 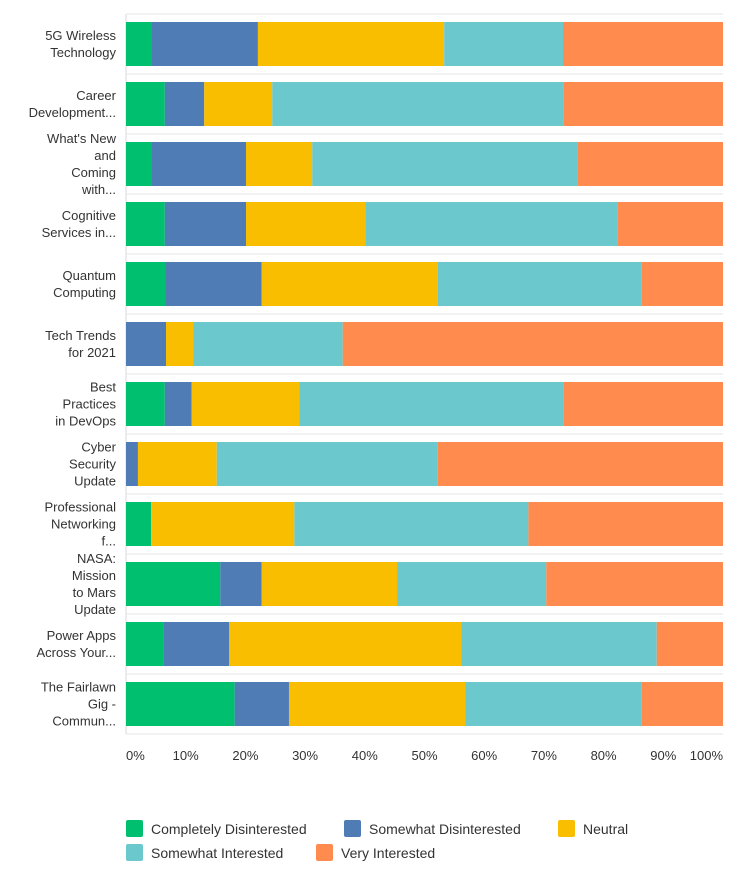 I want to click on category-label: 5G Wireless Technology, so click(x=80, y=44).